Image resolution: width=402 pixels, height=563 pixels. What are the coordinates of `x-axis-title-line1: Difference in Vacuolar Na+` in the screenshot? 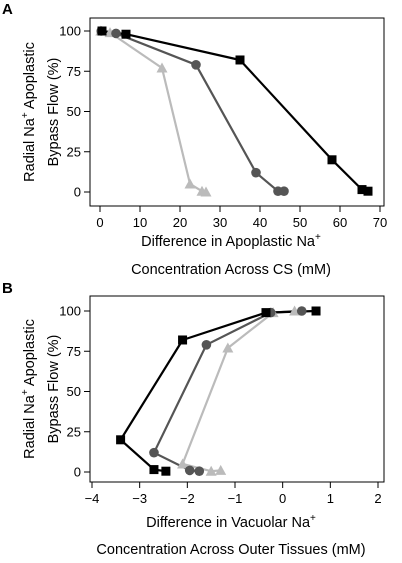 It's located at (231, 522).